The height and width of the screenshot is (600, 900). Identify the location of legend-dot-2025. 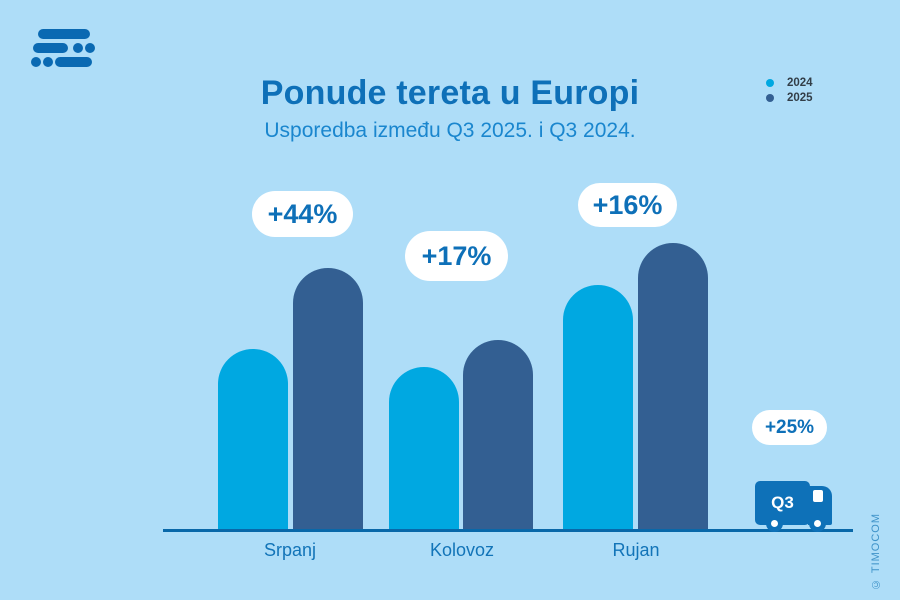
(770, 98).